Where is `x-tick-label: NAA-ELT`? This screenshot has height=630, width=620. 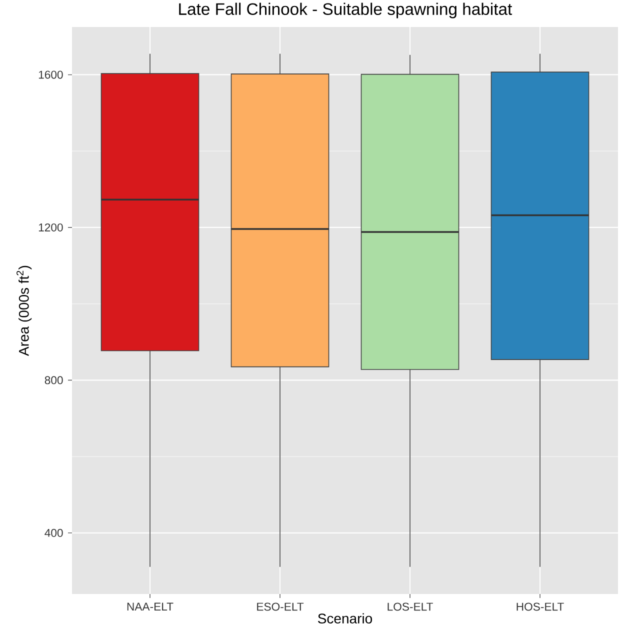
x-tick-label: NAA-ELT is located at coordinates (150, 606).